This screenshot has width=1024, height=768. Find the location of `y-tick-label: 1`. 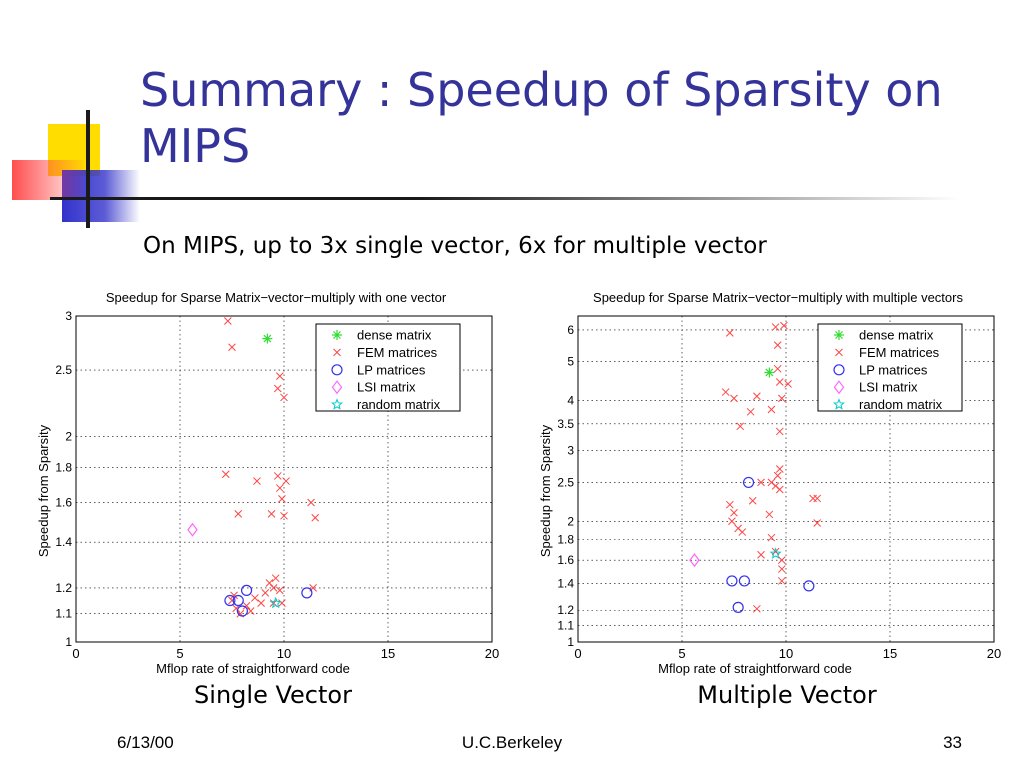

y-tick-label: 1 is located at coordinates (68, 642).